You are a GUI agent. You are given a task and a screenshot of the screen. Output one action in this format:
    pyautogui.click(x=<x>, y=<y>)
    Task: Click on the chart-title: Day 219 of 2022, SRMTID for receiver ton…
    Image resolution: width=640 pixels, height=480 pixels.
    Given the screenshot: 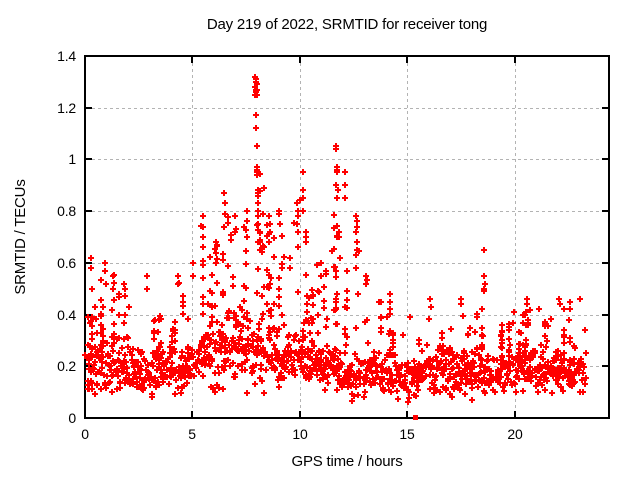 What is the action you would take?
    pyautogui.click(x=347, y=24)
    